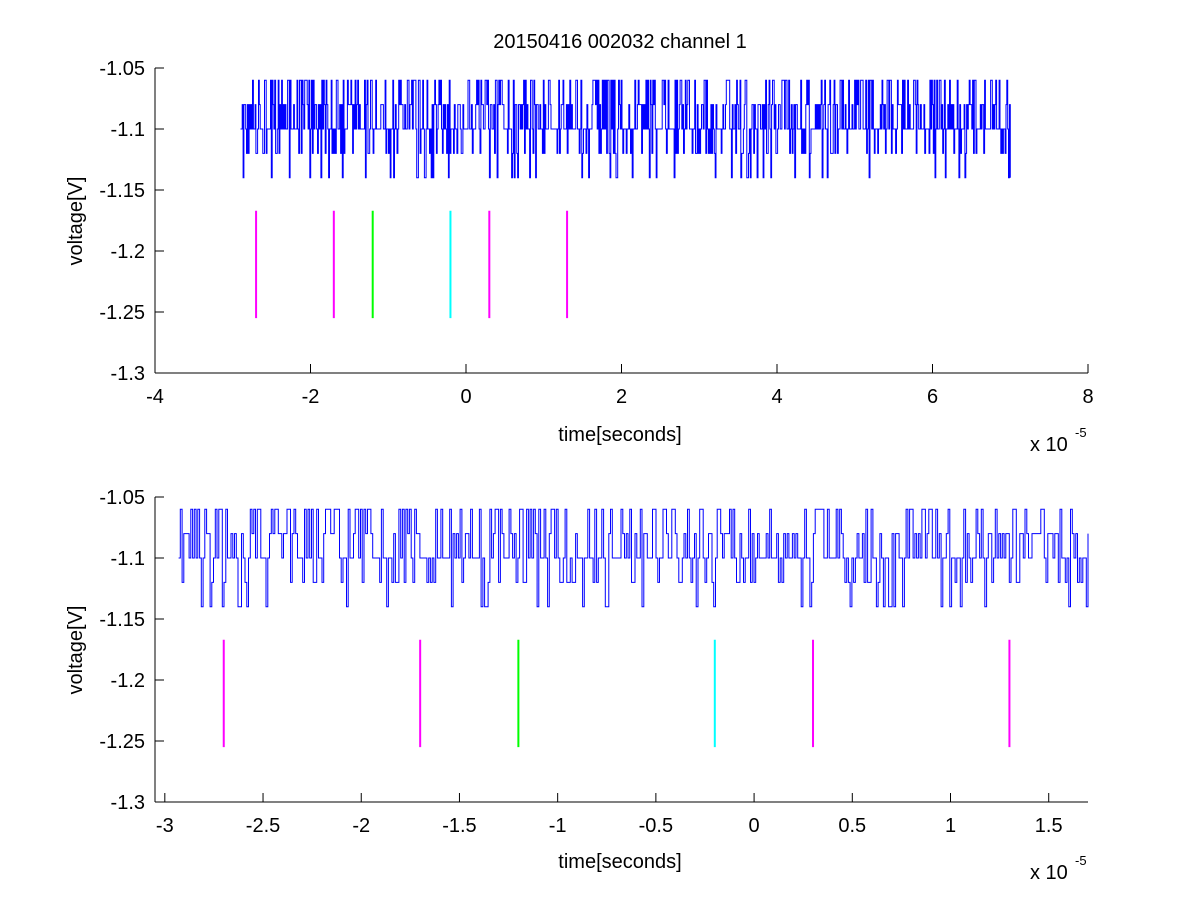 The width and height of the screenshot is (1200, 901). I want to click on x-tick-label: -0.5, so click(656, 826).